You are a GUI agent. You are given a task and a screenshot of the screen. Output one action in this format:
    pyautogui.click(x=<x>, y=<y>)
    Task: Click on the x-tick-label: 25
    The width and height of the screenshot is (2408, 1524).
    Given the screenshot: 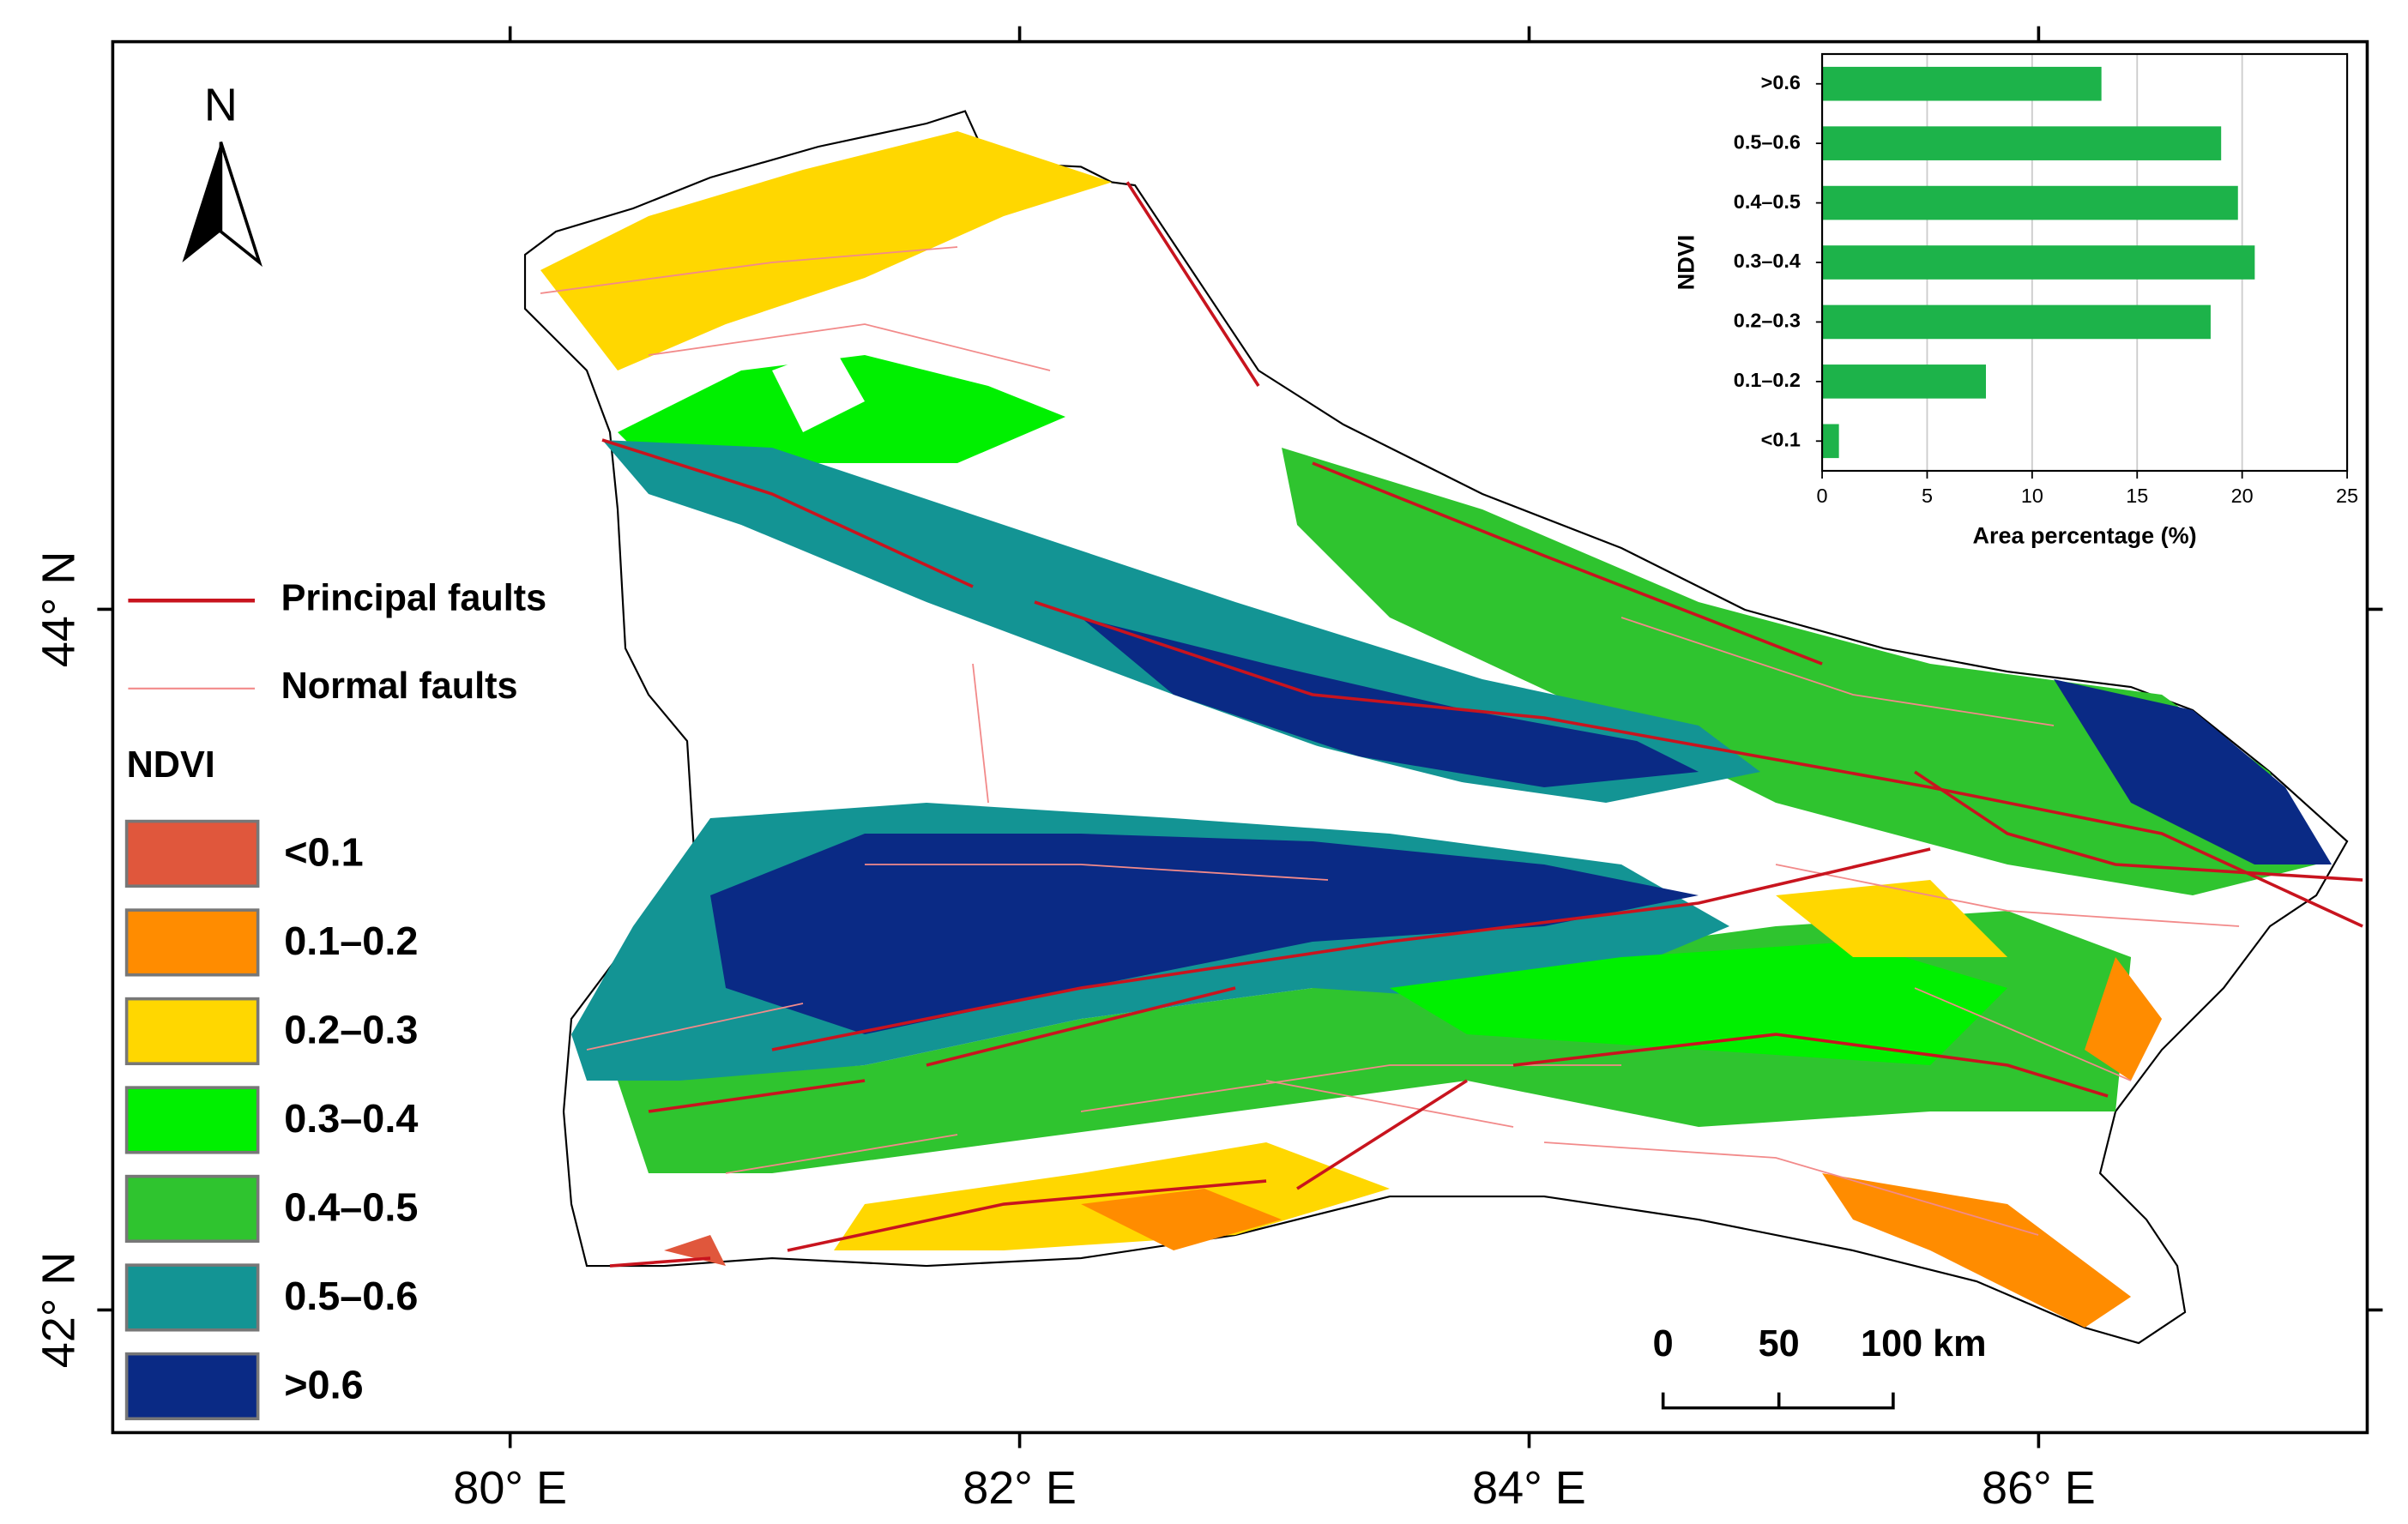 What is the action you would take?
    pyautogui.click(x=2347, y=496)
    